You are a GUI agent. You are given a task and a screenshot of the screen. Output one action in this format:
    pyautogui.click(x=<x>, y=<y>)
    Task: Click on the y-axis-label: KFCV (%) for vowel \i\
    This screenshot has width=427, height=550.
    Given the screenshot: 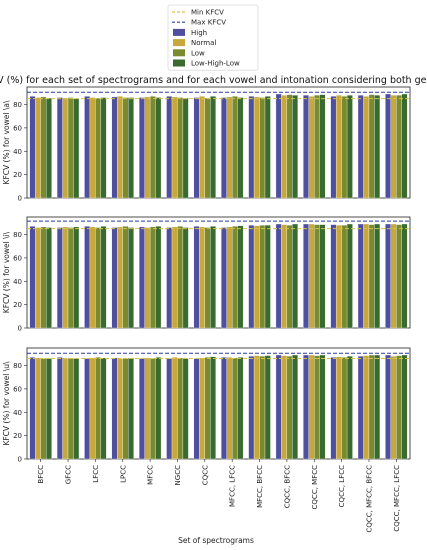 What is the action you would take?
    pyautogui.click(x=6, y=272)
    